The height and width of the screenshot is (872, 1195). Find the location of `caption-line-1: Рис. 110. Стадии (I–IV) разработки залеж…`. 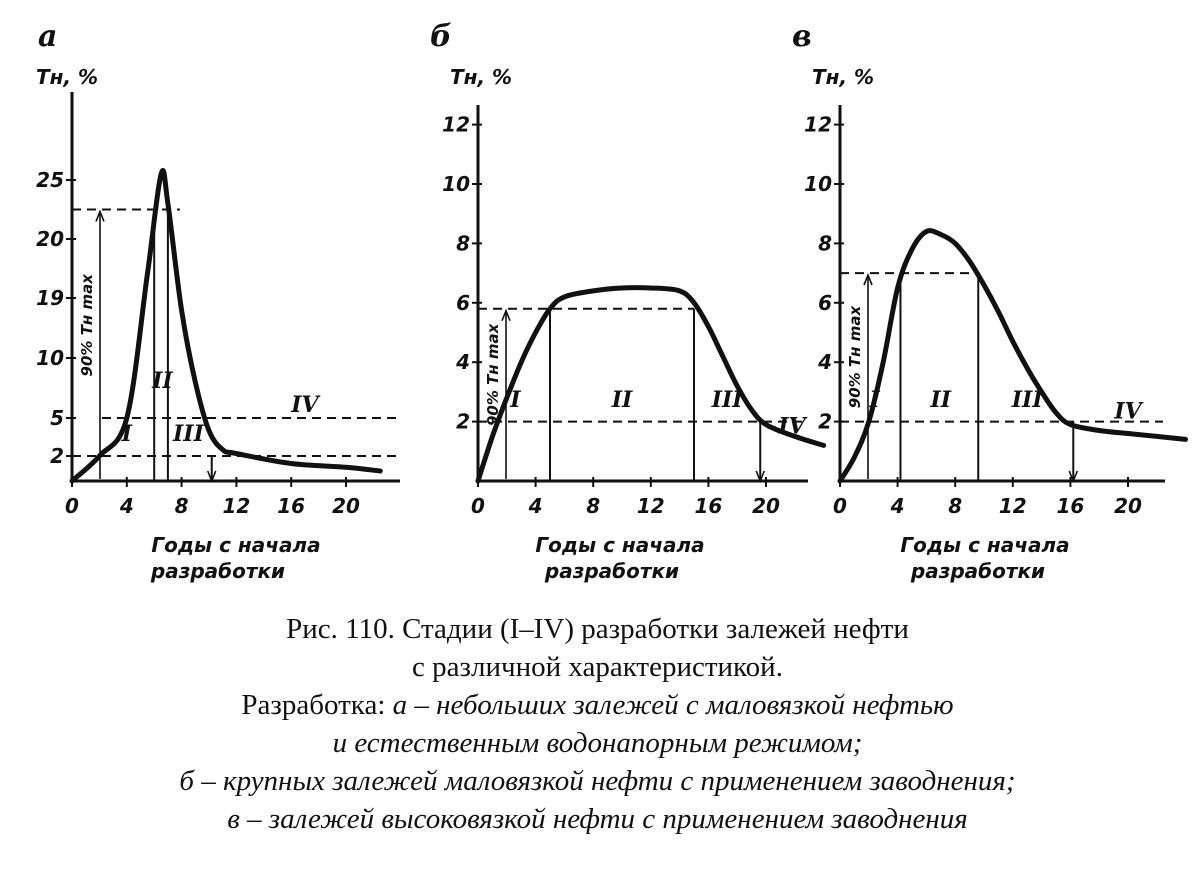

caption-line-1: Рис. 110. Стадии (I–IV) разработки залеж… is located at coordinates (597, 629).